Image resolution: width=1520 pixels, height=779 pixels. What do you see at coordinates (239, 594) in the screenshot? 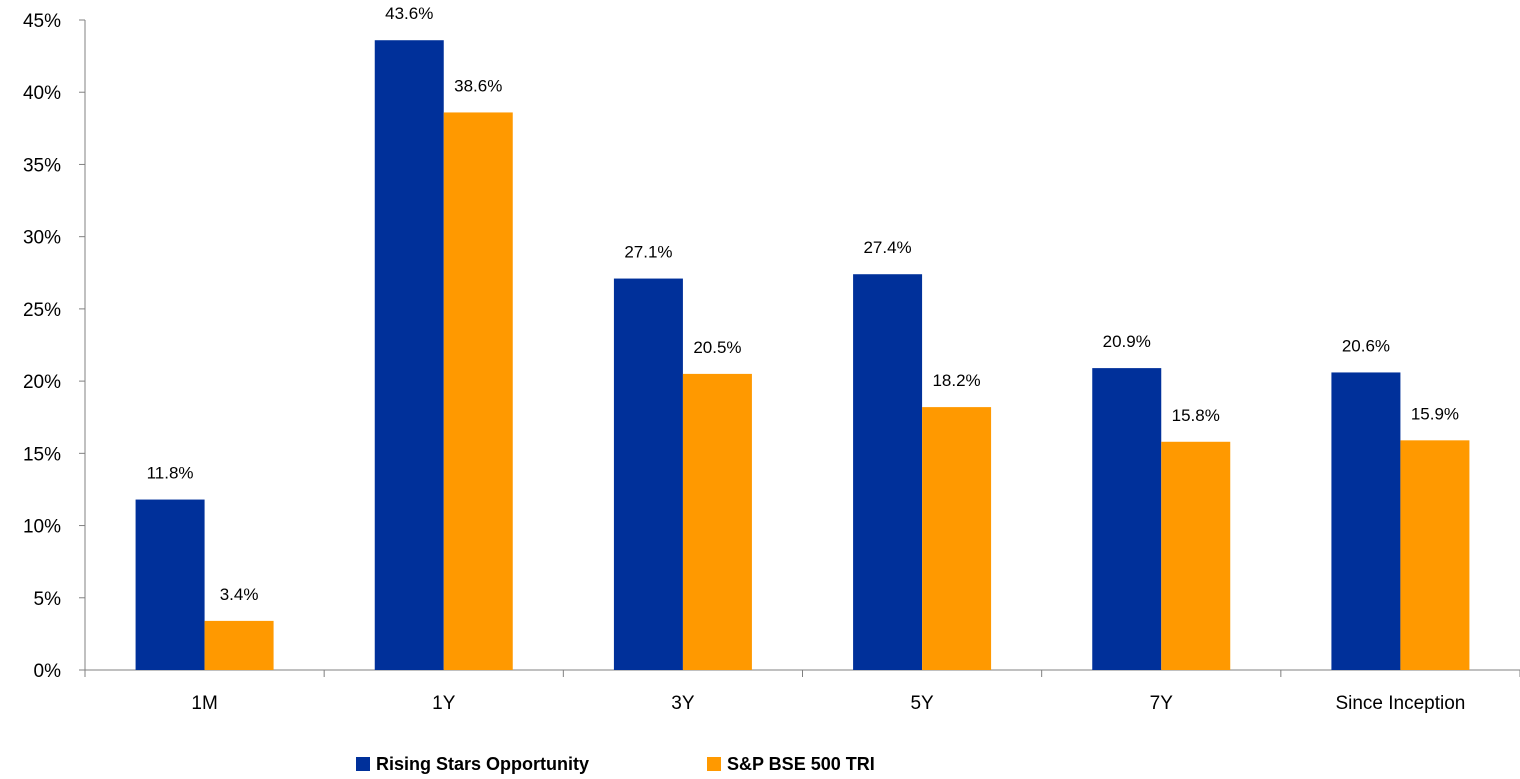
I see `data-label: 3.4%` at bounding box center [239, 594].